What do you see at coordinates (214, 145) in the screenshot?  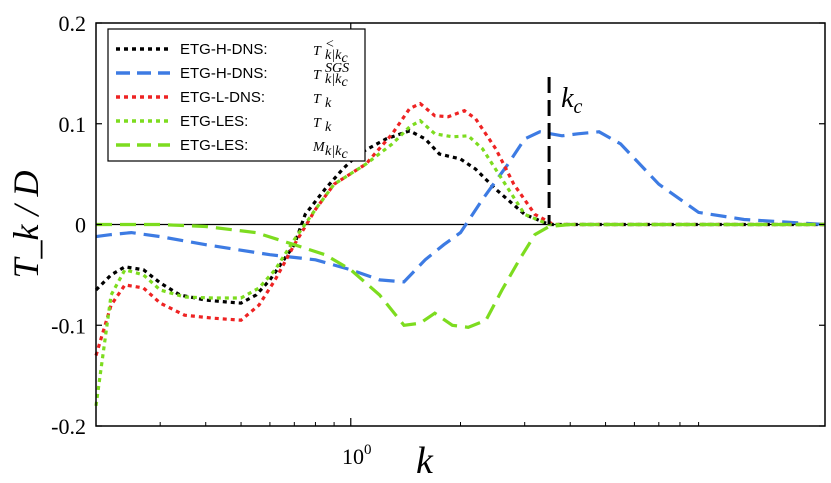 I see `legend-label-5: ETG-LES:` at bounding box center [214, 145].